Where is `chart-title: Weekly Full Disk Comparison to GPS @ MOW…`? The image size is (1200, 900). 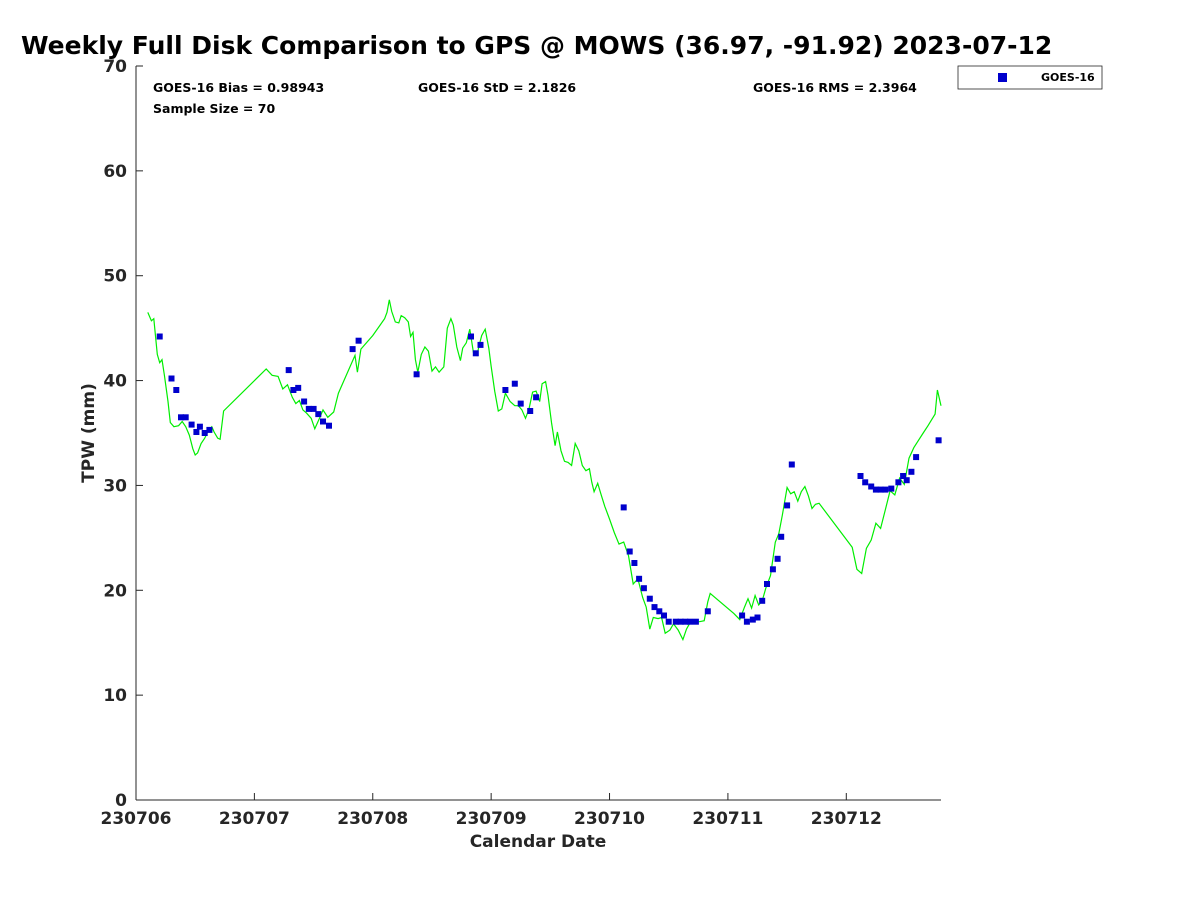 chart-title: Weekly Full Disk Comparison to GPS @ MOW… is located at coordinates (536, 45).